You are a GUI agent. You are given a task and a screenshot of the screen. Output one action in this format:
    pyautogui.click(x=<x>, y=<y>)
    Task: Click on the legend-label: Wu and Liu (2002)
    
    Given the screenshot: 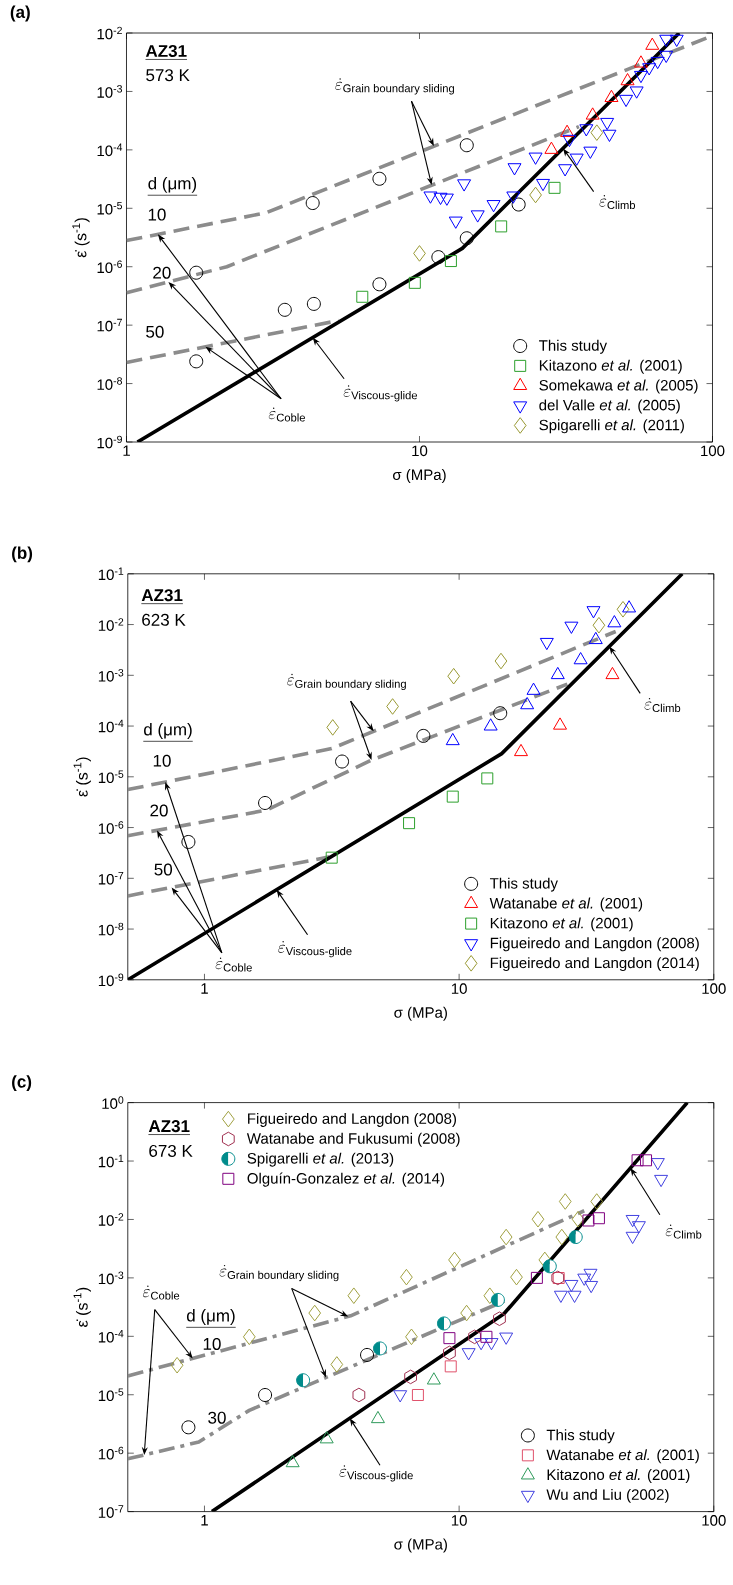 What is the action you would take?
    pyautogui.click(x=607, y=1495)
    